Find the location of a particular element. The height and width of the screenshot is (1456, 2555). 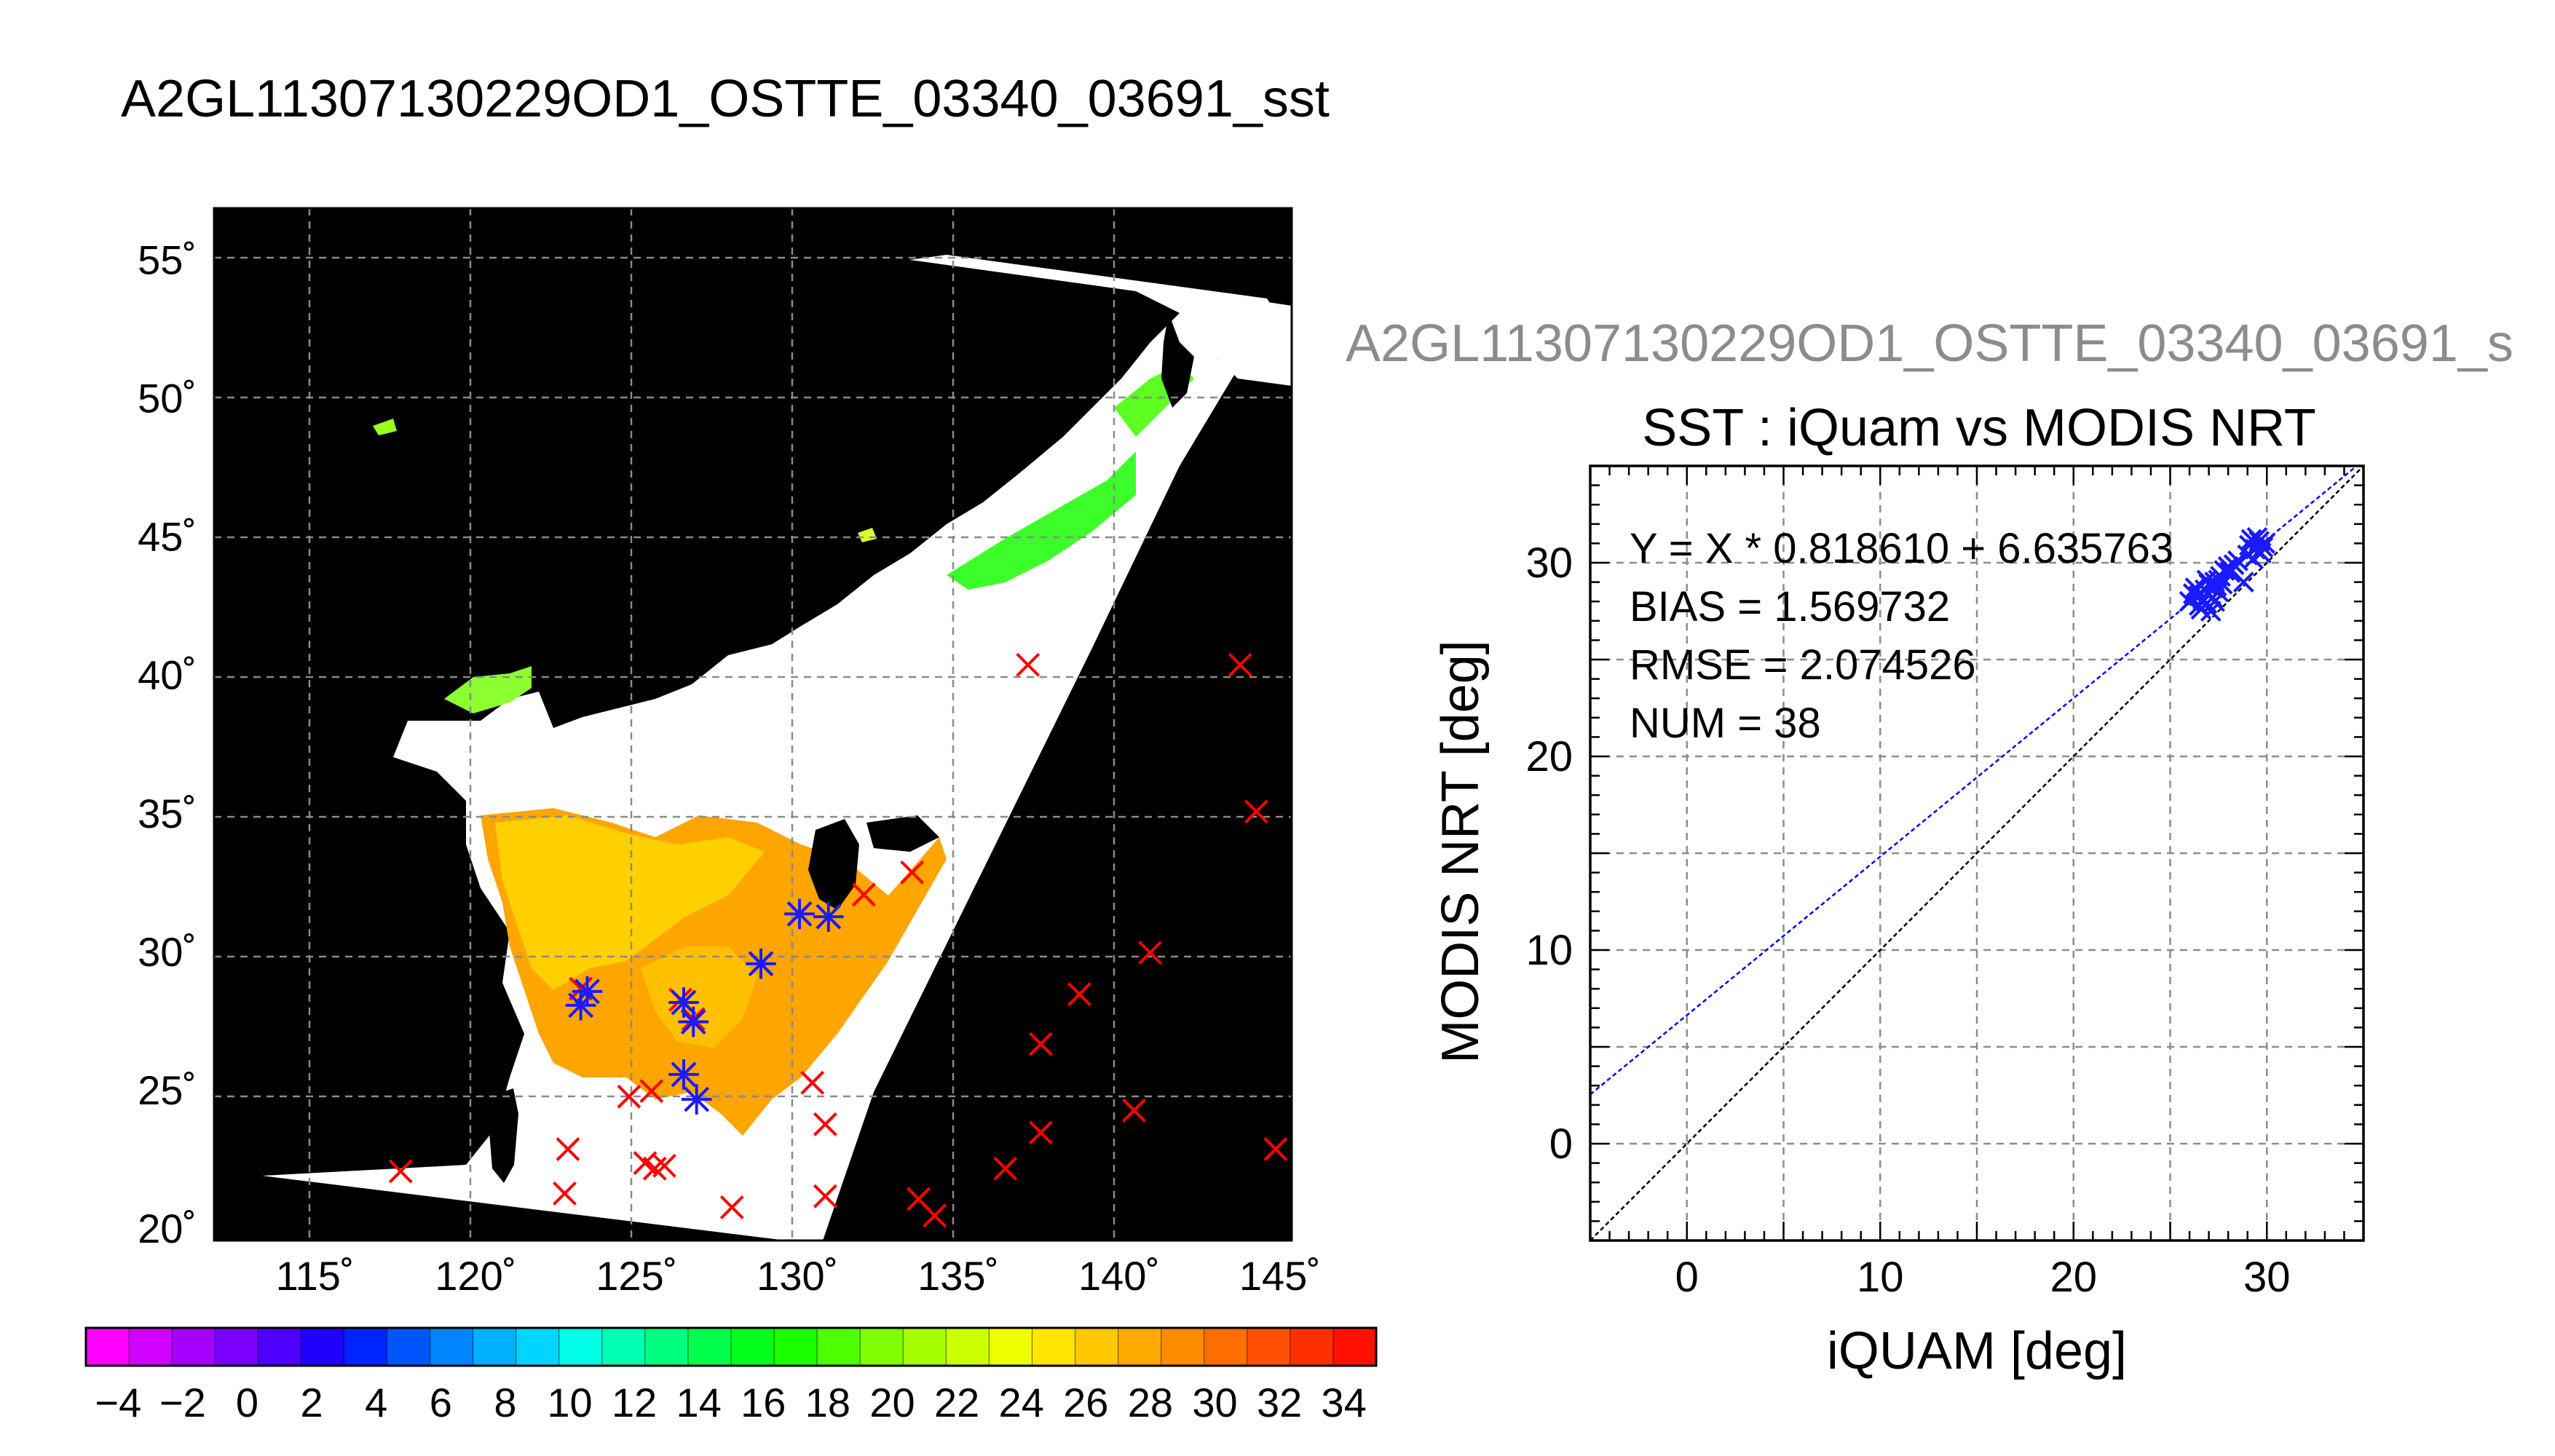

latitude-tick-label: 55˚ is located at coordinates (167, 259).